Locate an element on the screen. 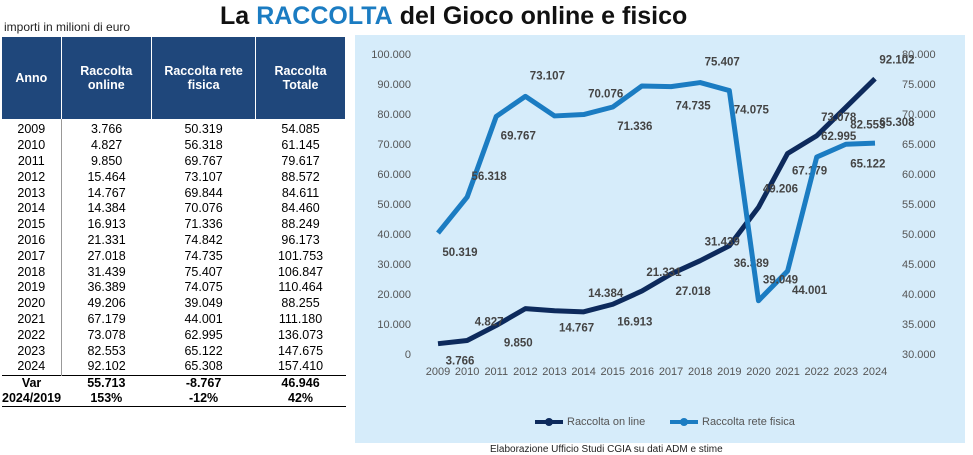 The width and height of the screenshot is (973, 455). x-tick-label: 2017 is located at coordinates (671, 372).